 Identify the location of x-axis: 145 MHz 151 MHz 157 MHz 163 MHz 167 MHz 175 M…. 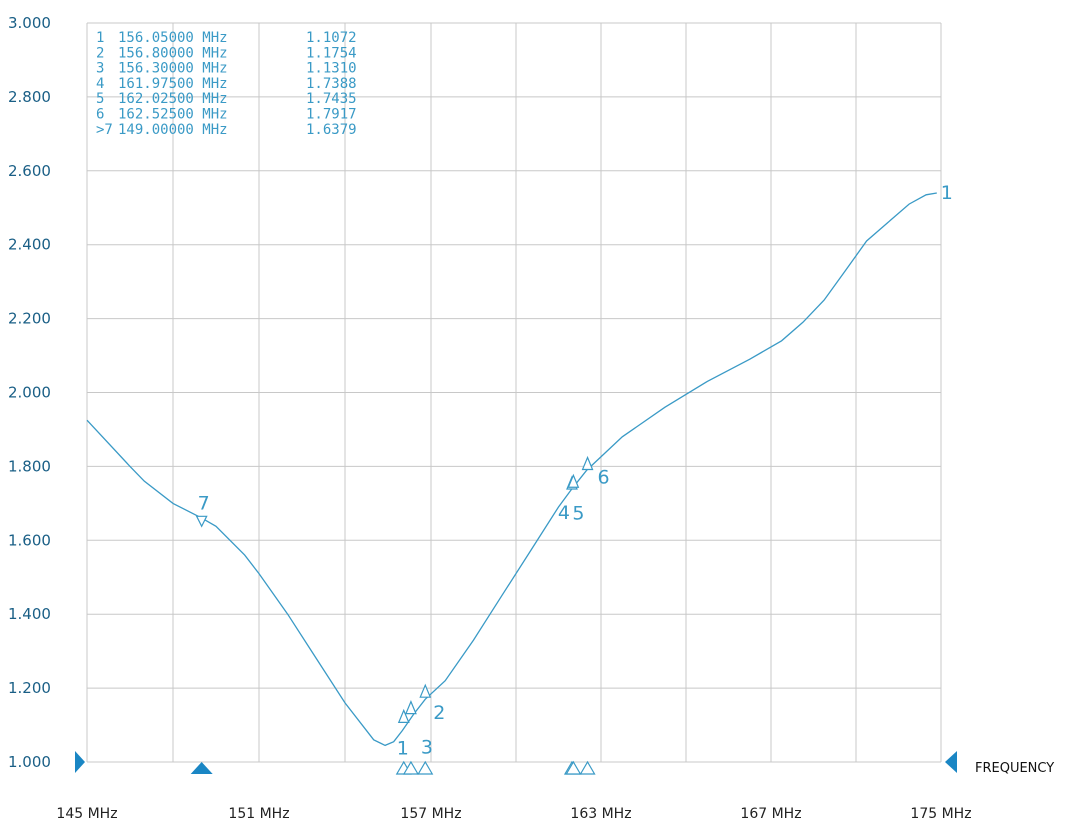
(513, 814).